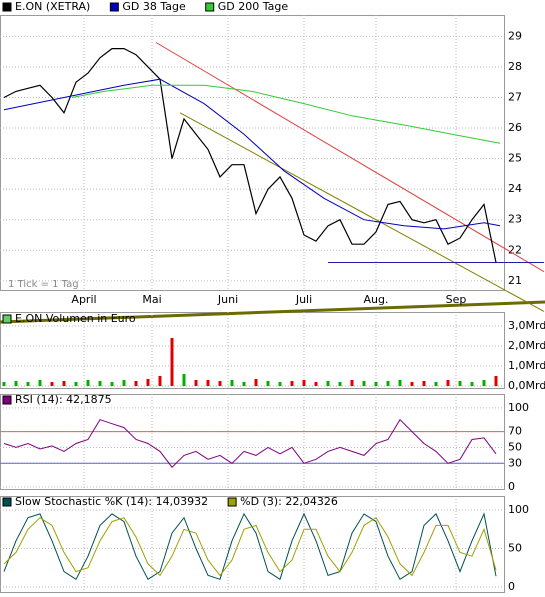  I want to click on panel-title: E.ON Volumen in Euro, so click(75, 318).